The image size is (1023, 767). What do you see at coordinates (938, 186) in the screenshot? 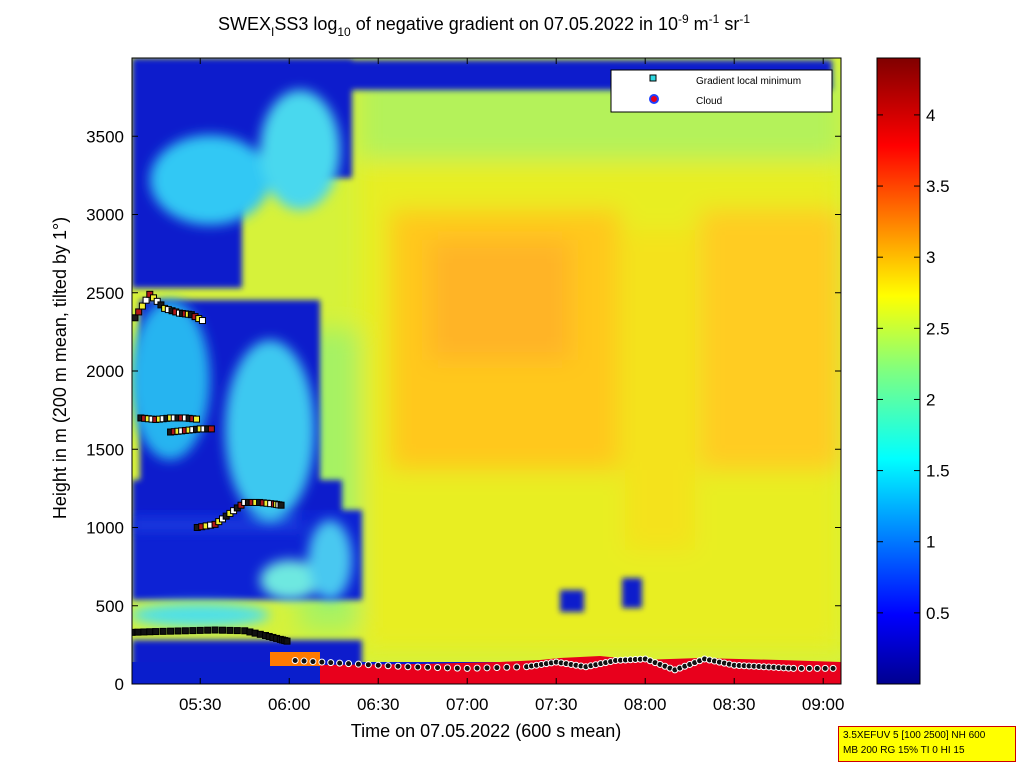
I see `colorbar-tick-label: 3.5` at bounding box center [938, 186].